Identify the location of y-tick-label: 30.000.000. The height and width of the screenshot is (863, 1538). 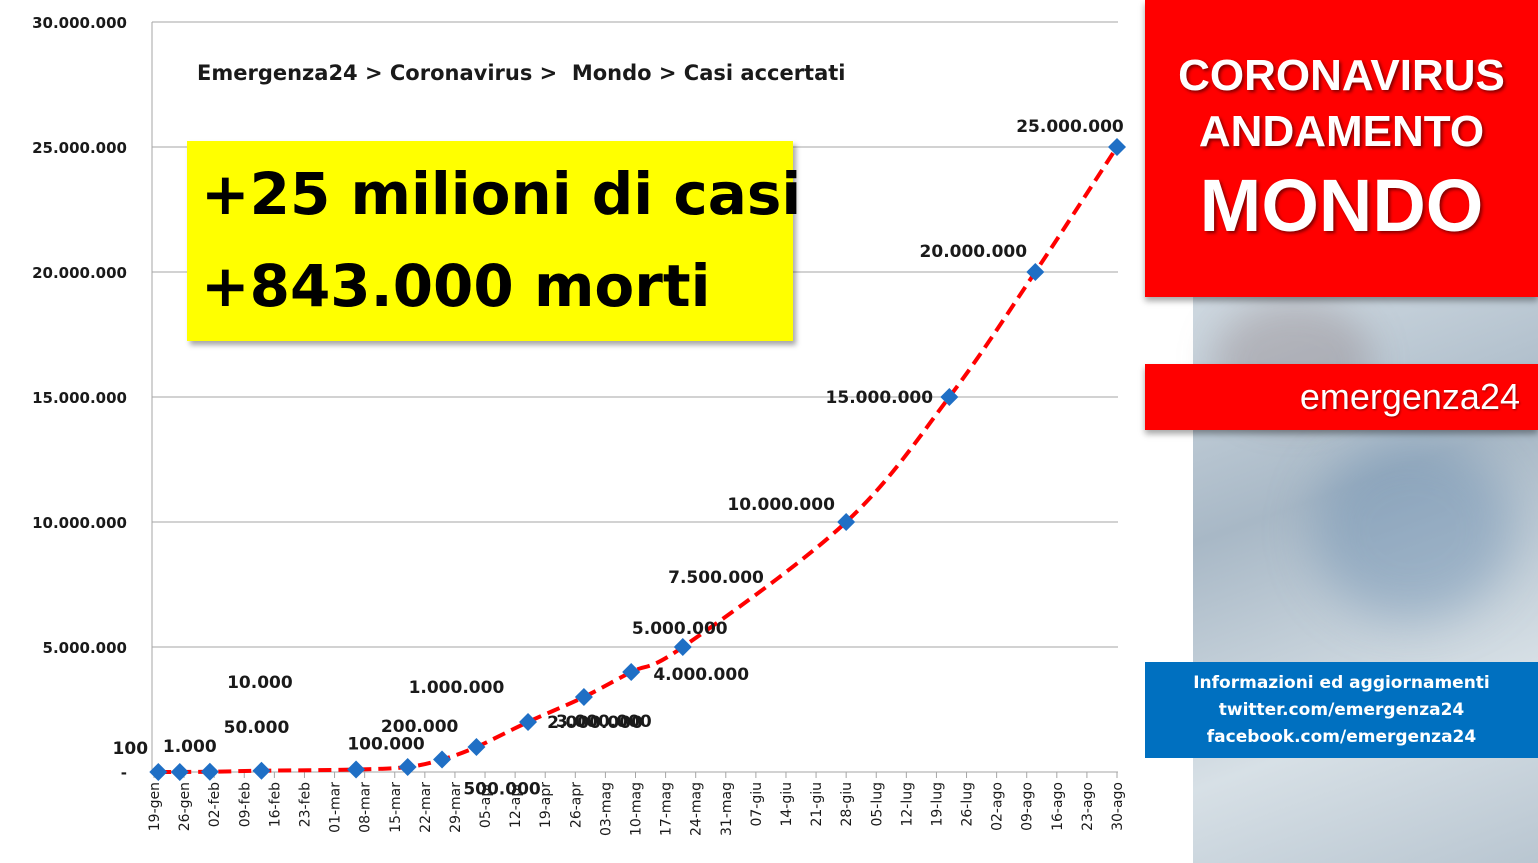
(79, 23).